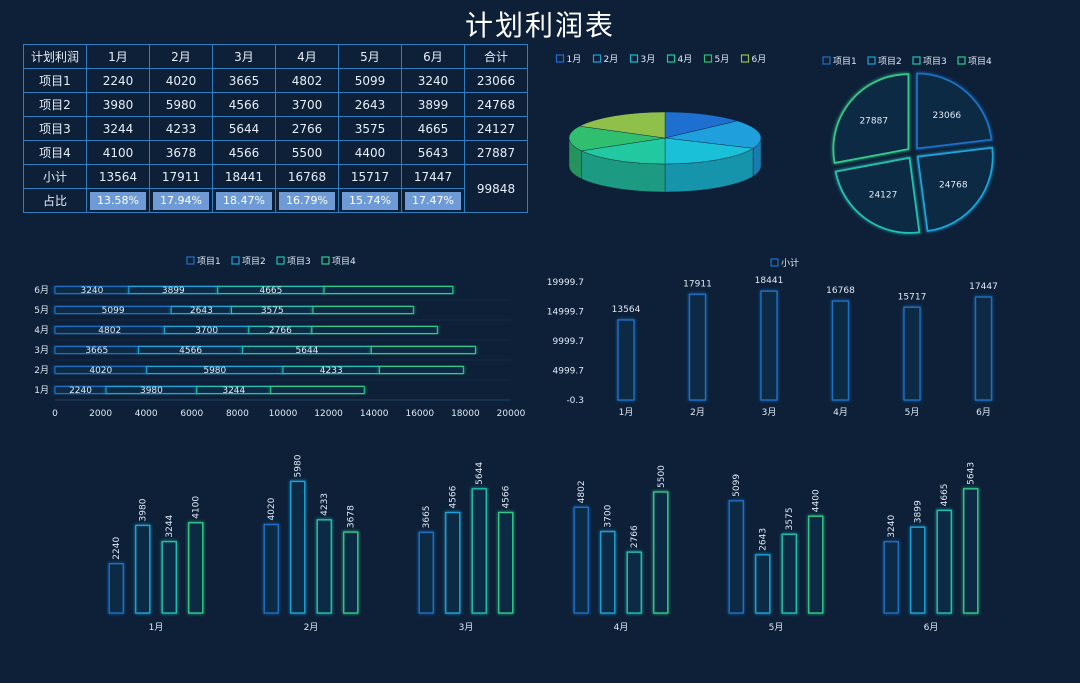  What do you see at coordinates (370, 200) in the screenshot?
I see `ratio-value: 15.74%` at bounding box center [370, 200].